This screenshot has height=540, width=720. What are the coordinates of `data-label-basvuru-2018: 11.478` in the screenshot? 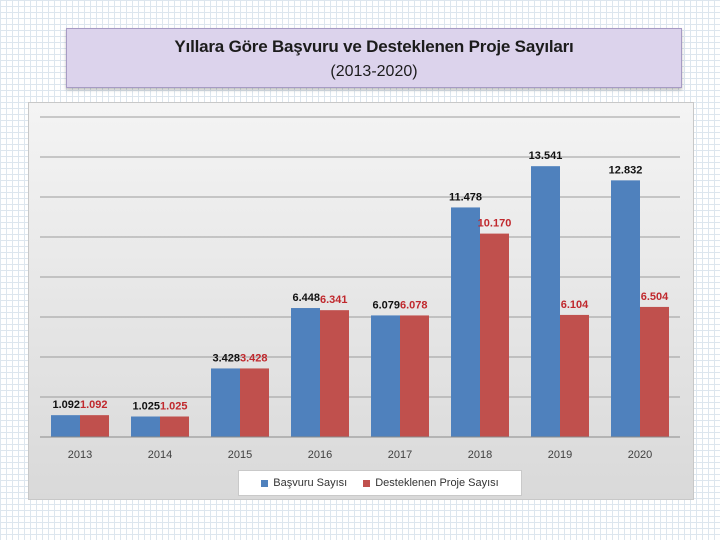 It's located at (465, 197).